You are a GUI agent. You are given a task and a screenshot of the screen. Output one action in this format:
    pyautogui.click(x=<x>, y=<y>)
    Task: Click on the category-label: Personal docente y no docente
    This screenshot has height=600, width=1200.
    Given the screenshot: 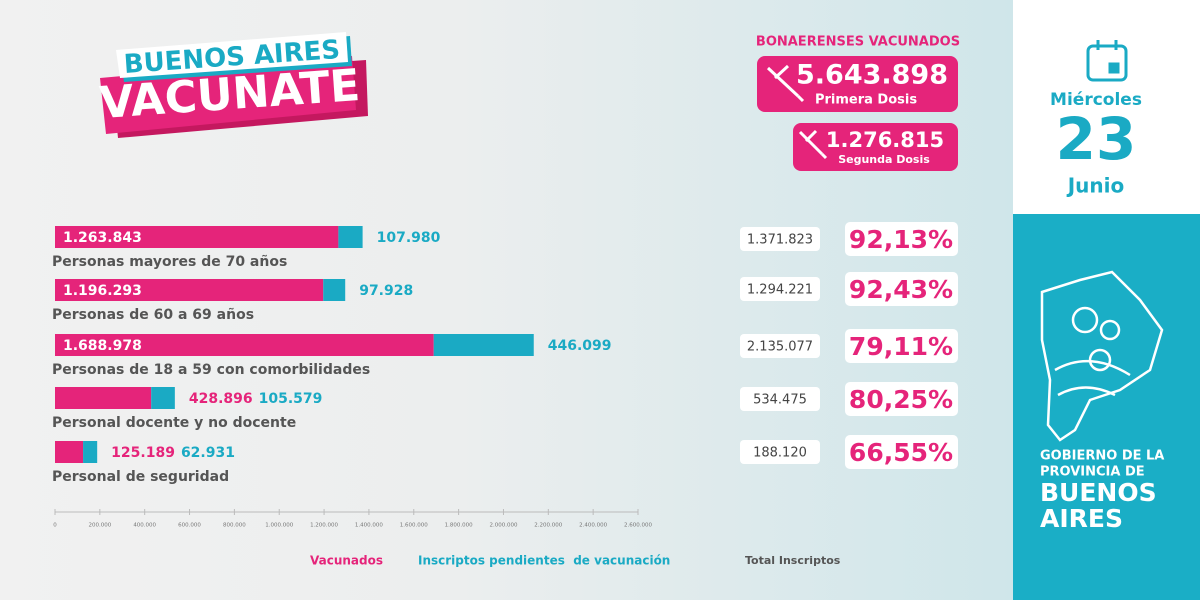 What is the action you would take?
    pyautogui.click(x=174, y=423)
    